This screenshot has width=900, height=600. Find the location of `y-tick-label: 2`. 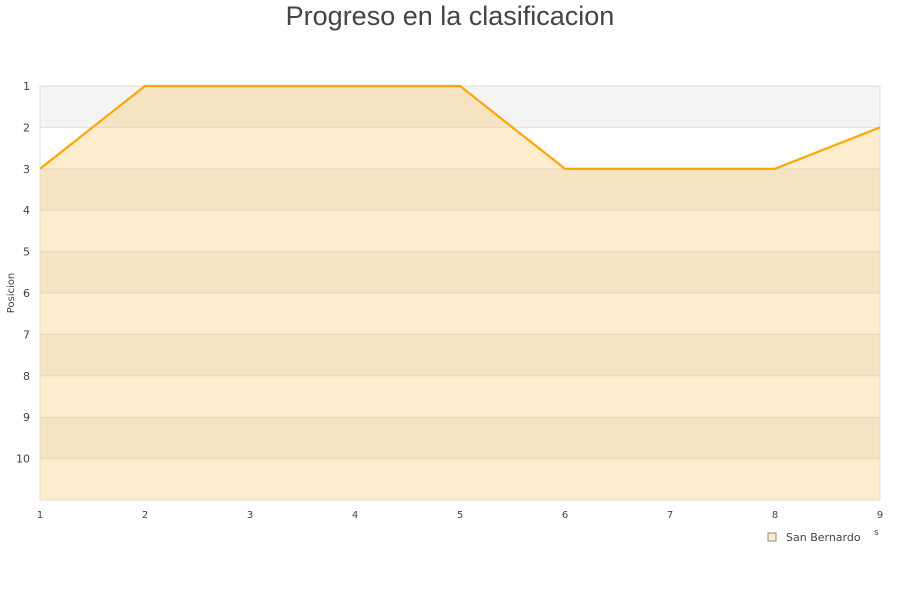

y-tick-label: 2 is located at coordinates (26, 127).